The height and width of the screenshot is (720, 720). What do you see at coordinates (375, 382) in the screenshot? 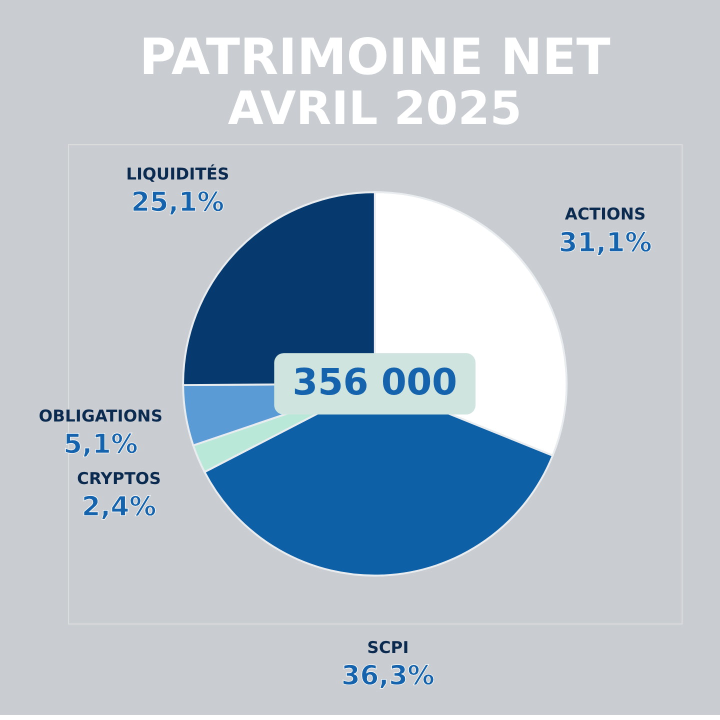
I see `text: 356 000` at bounding box center [375, 382].